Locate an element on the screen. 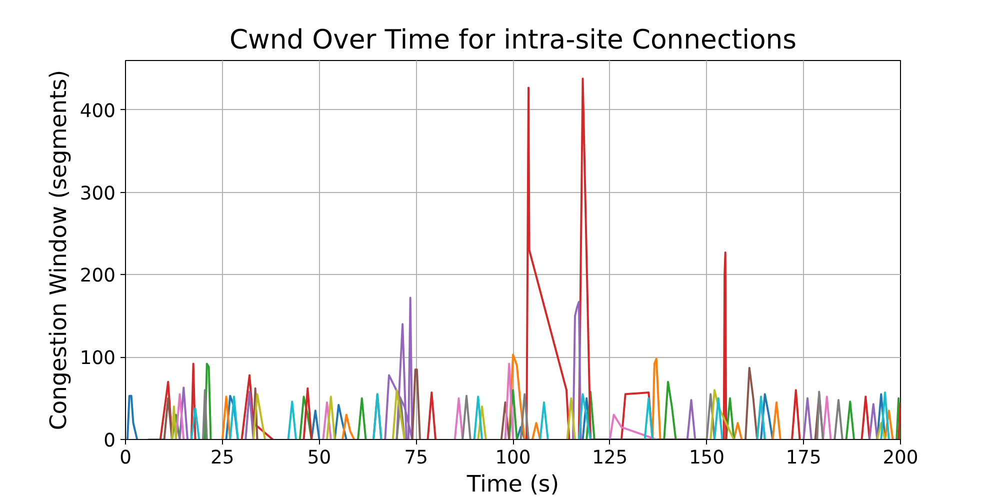 The height and width of the screenshot is (500, 1000). x-axis-title: Time (s) is located at coordinates (513, 485).